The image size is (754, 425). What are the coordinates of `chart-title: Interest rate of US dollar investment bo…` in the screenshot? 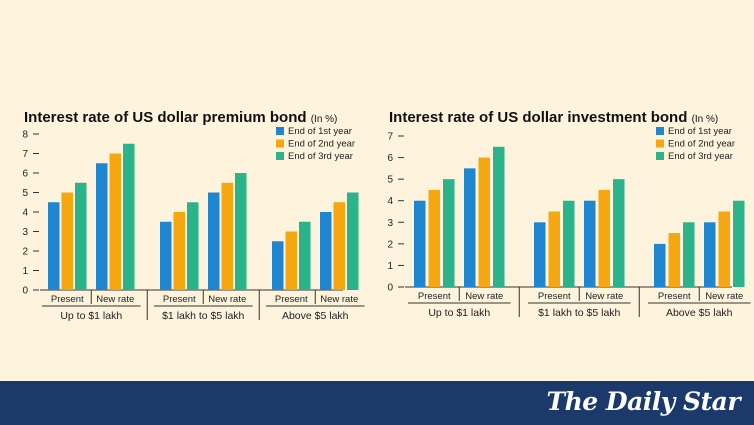 It's located at (553, 117).